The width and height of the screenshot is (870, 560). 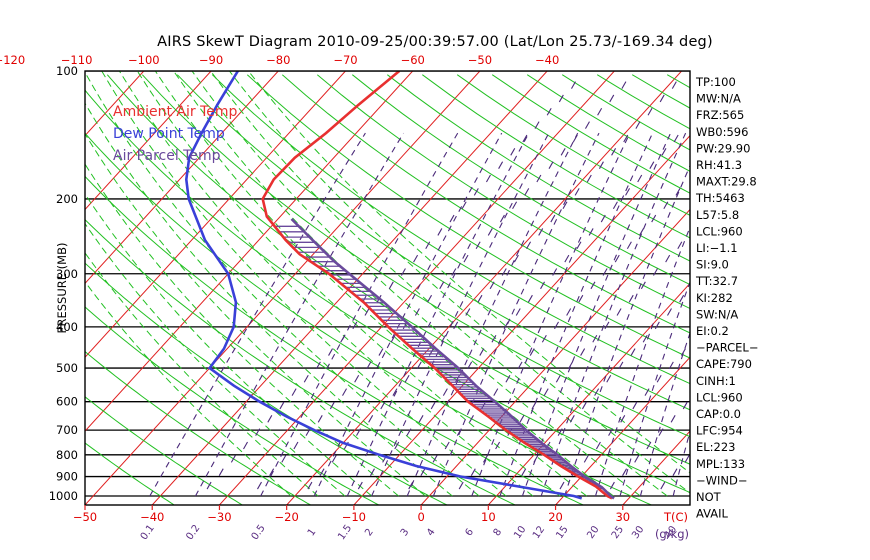 I want to click on bottom-temp-tick-label: 30, so click(x=622, y=517).